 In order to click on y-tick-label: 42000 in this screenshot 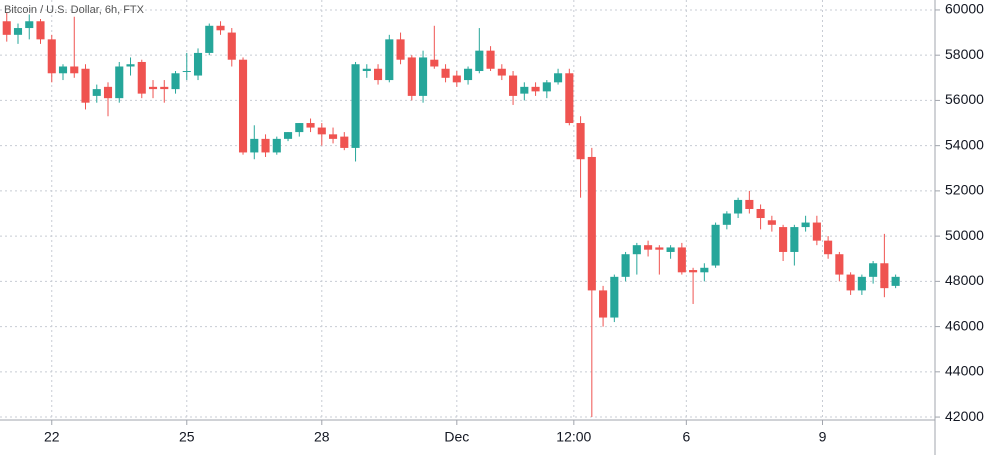, I will do `click(964, 416)`.